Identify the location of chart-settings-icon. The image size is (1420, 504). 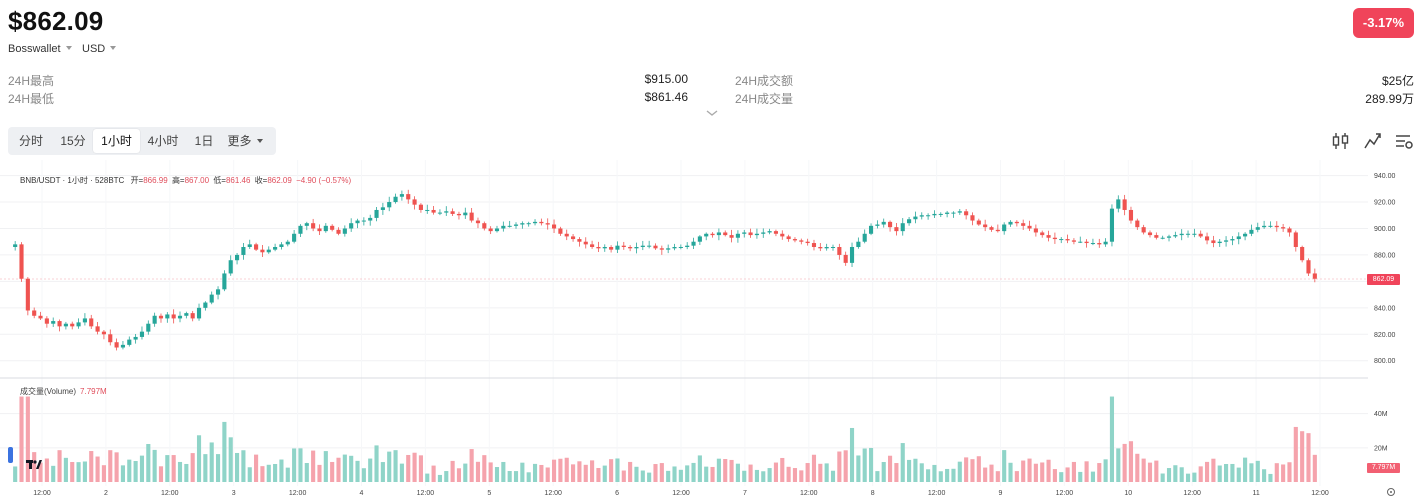
(1404, 141).